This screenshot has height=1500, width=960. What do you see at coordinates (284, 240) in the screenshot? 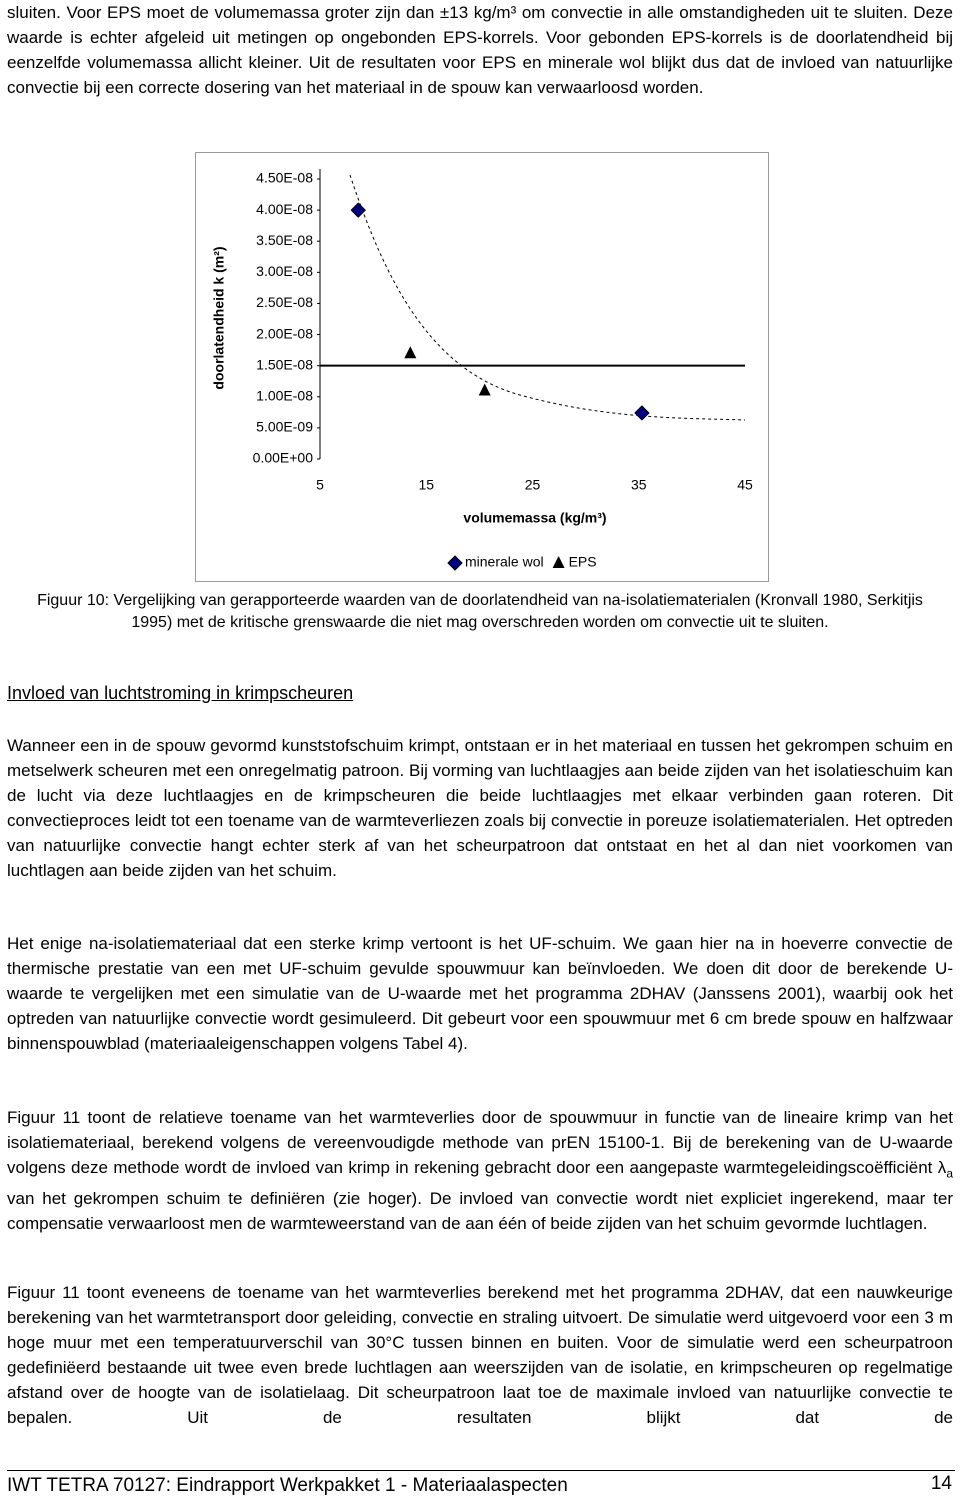
I see `y-tick-label: 3.50E-08` at bounding box center [284, 240].